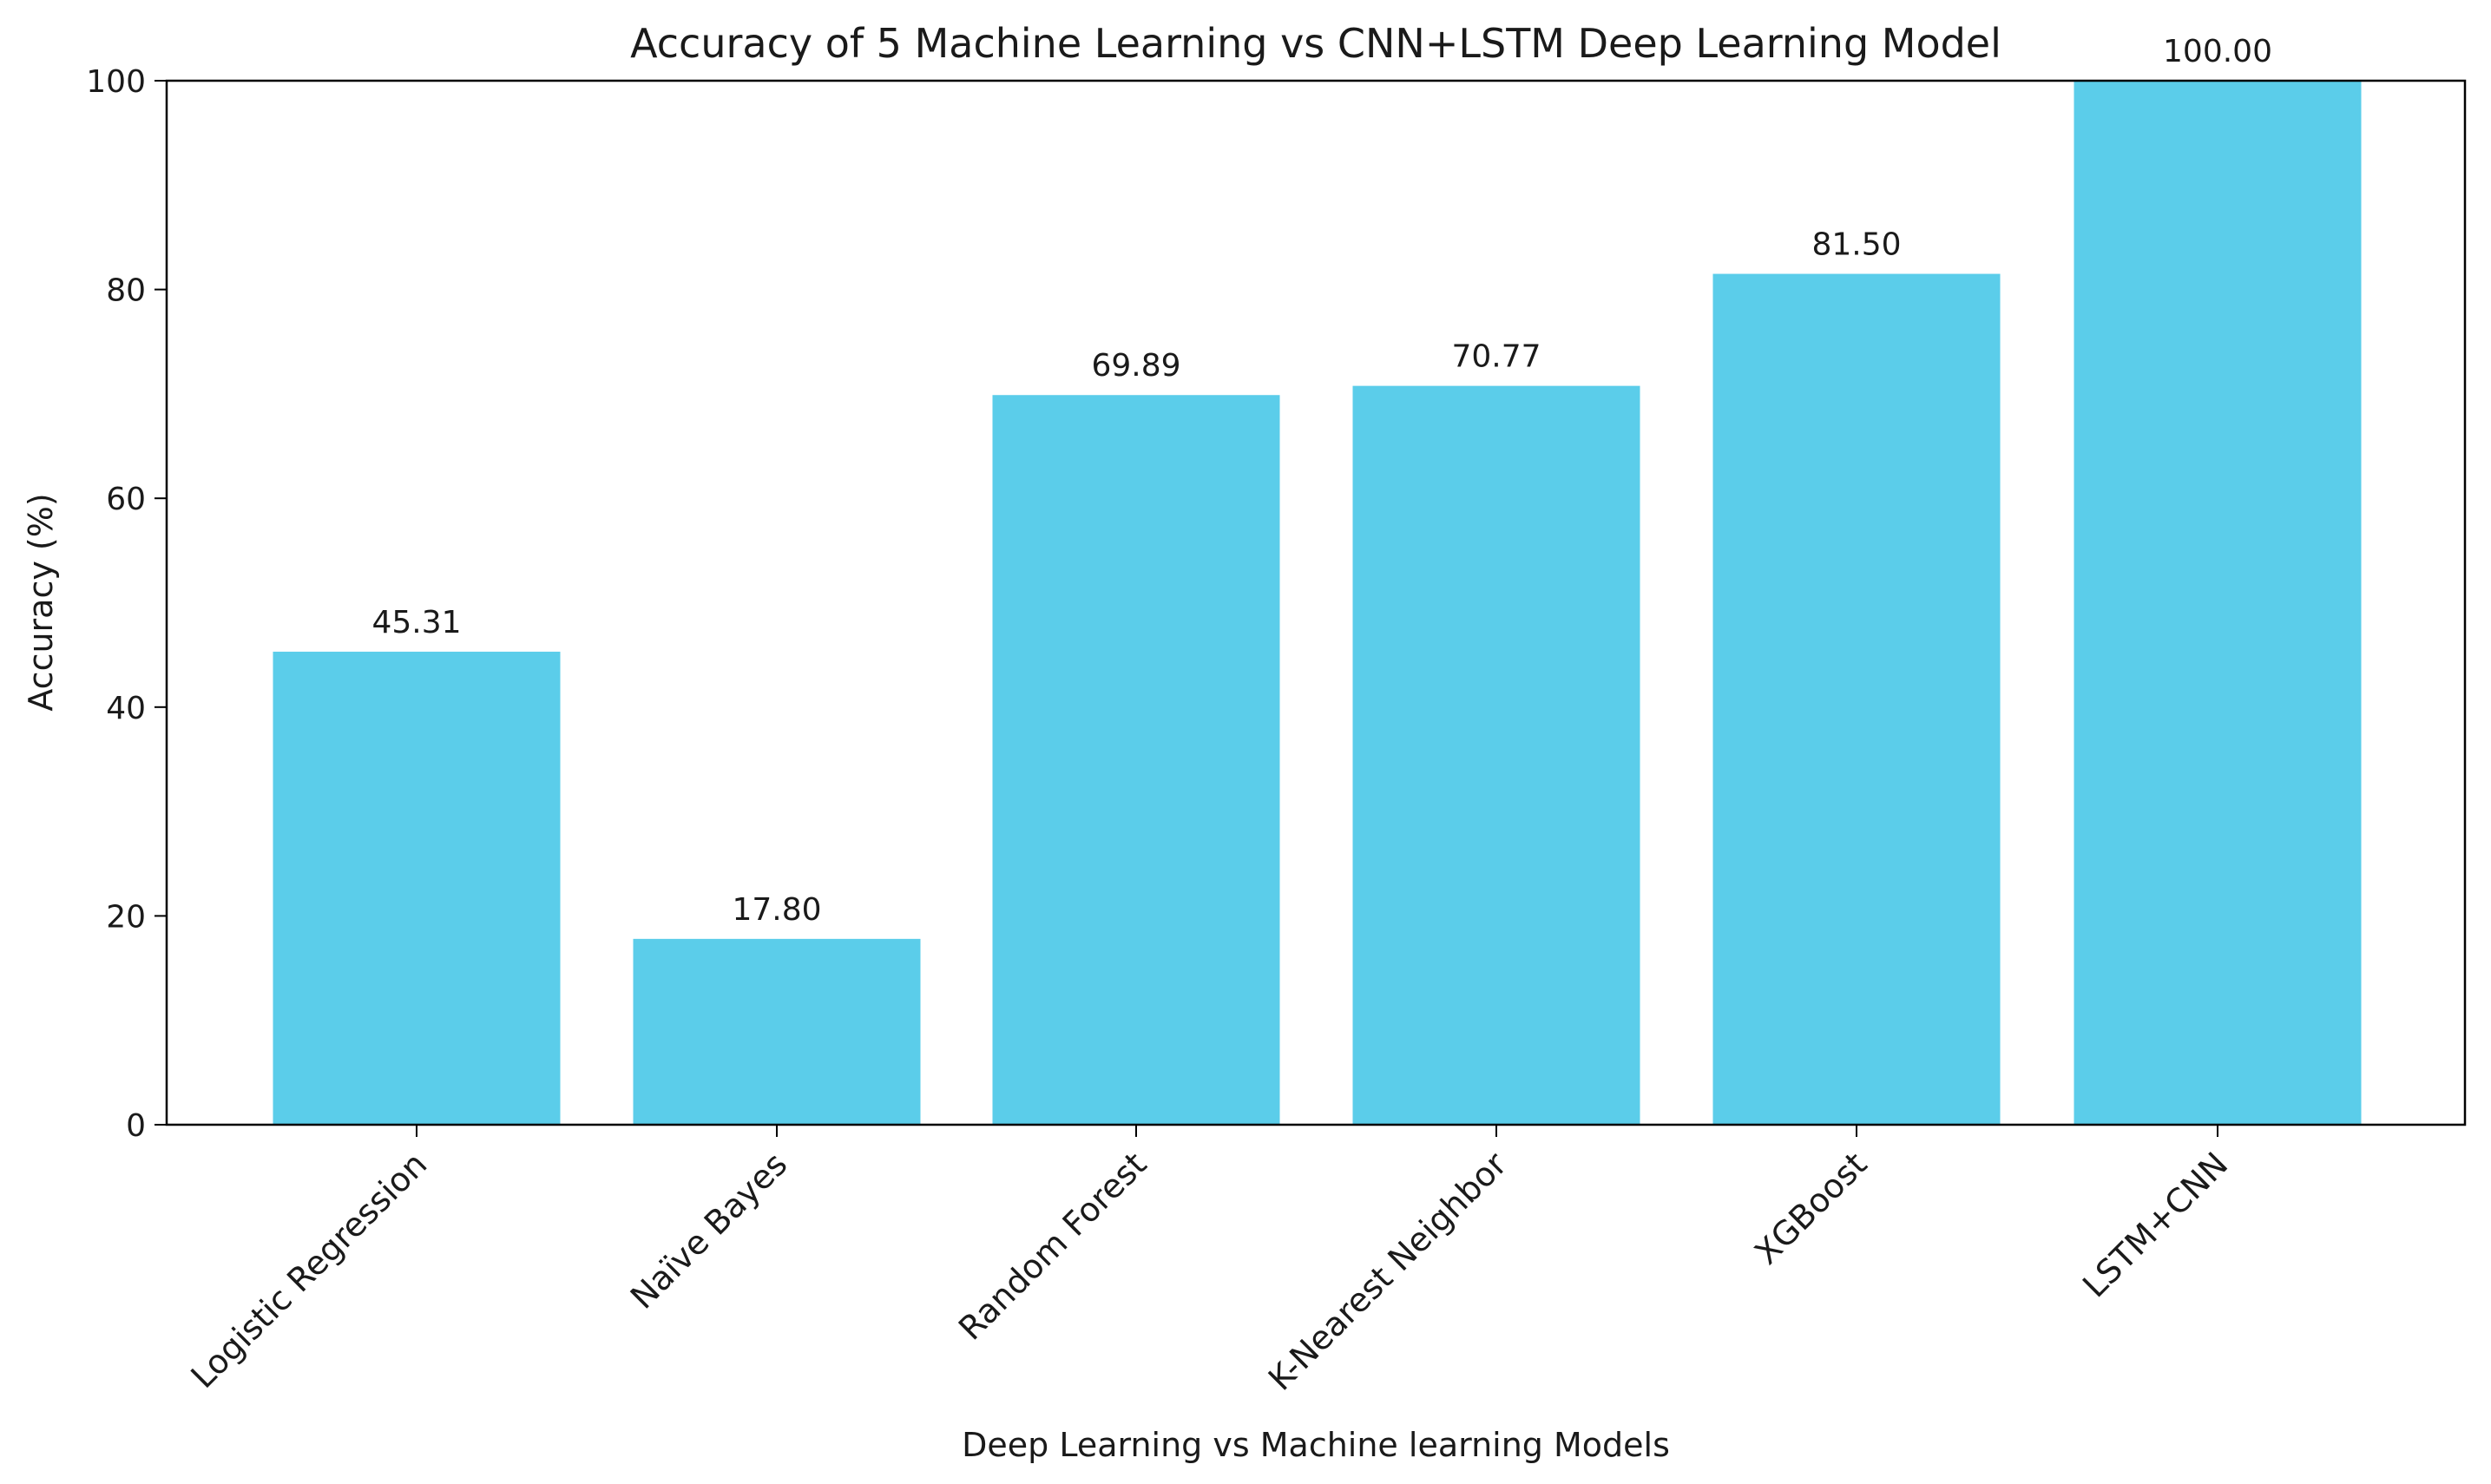 This screenshot has width=2491, height=1484. I want to click on y-axis-label: Accuracy (%), so click(41, 602).